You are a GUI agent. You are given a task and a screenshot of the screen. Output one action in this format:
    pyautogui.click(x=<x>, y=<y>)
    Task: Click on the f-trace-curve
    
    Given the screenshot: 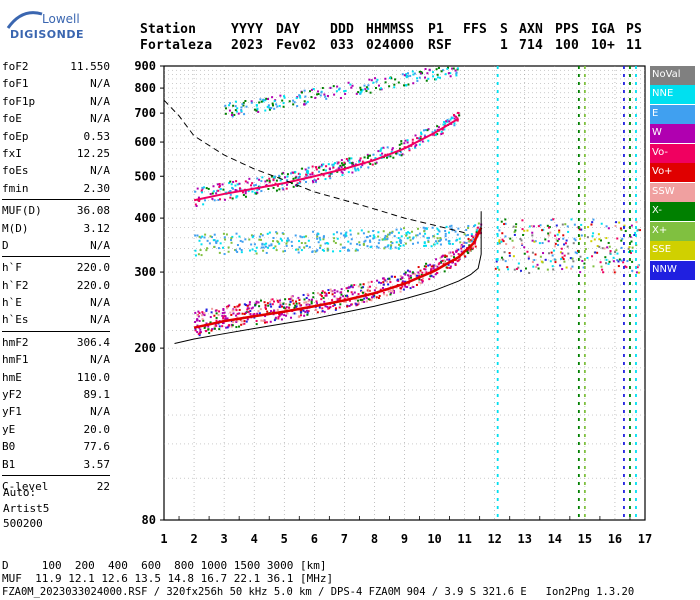 What is the action you would take?
    pyautogui.click(x=338, y=278)
    